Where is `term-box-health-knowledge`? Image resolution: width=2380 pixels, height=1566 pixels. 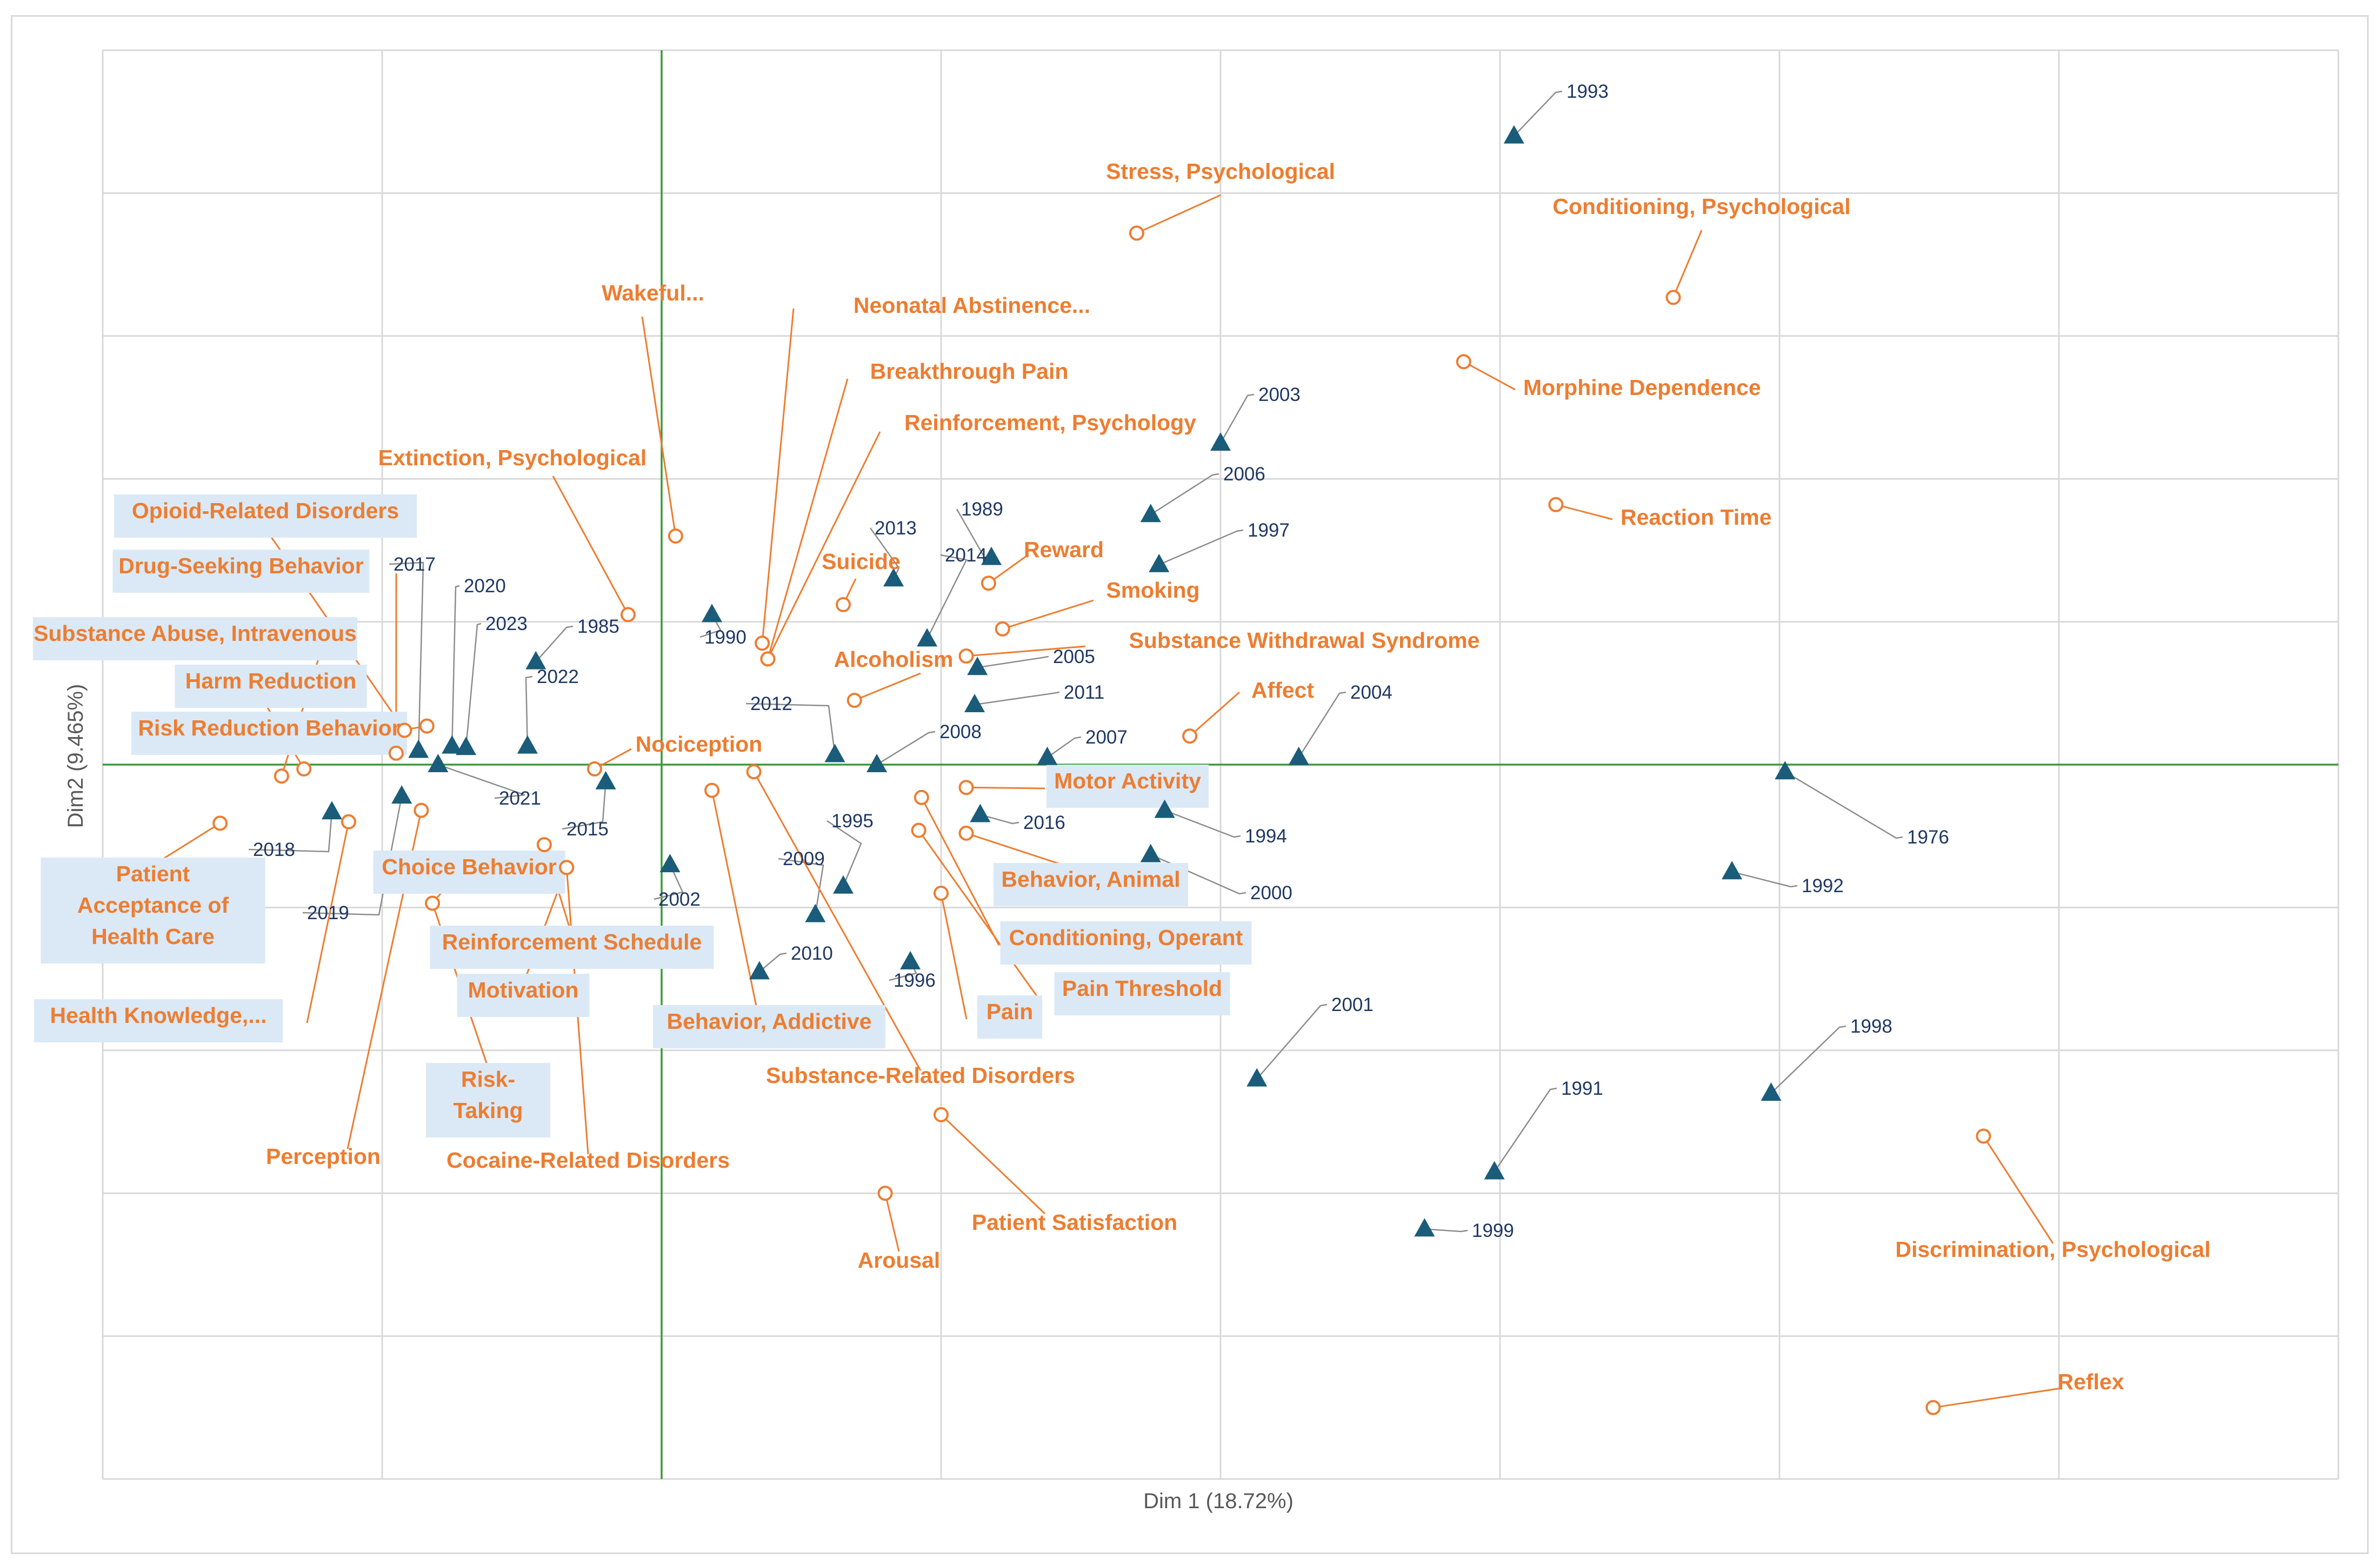
term-box-health-knowledge is located at coordinates (159, 1021).